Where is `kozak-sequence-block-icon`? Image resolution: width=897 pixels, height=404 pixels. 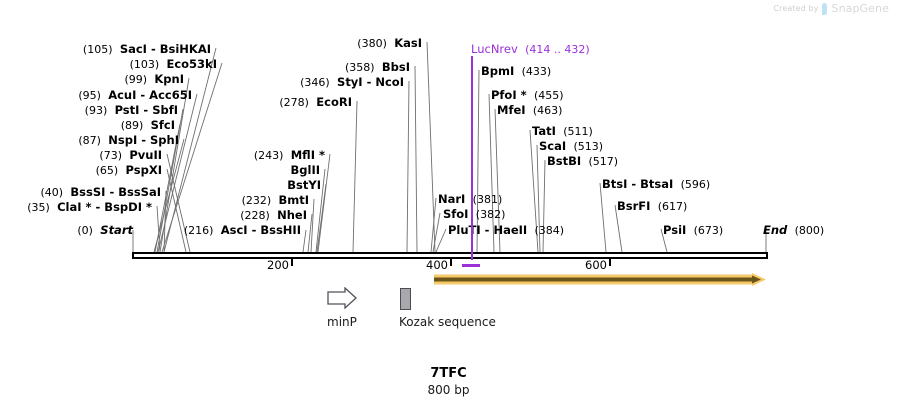
kozak-sequence-block-icon is located at coordinates (405, 299).